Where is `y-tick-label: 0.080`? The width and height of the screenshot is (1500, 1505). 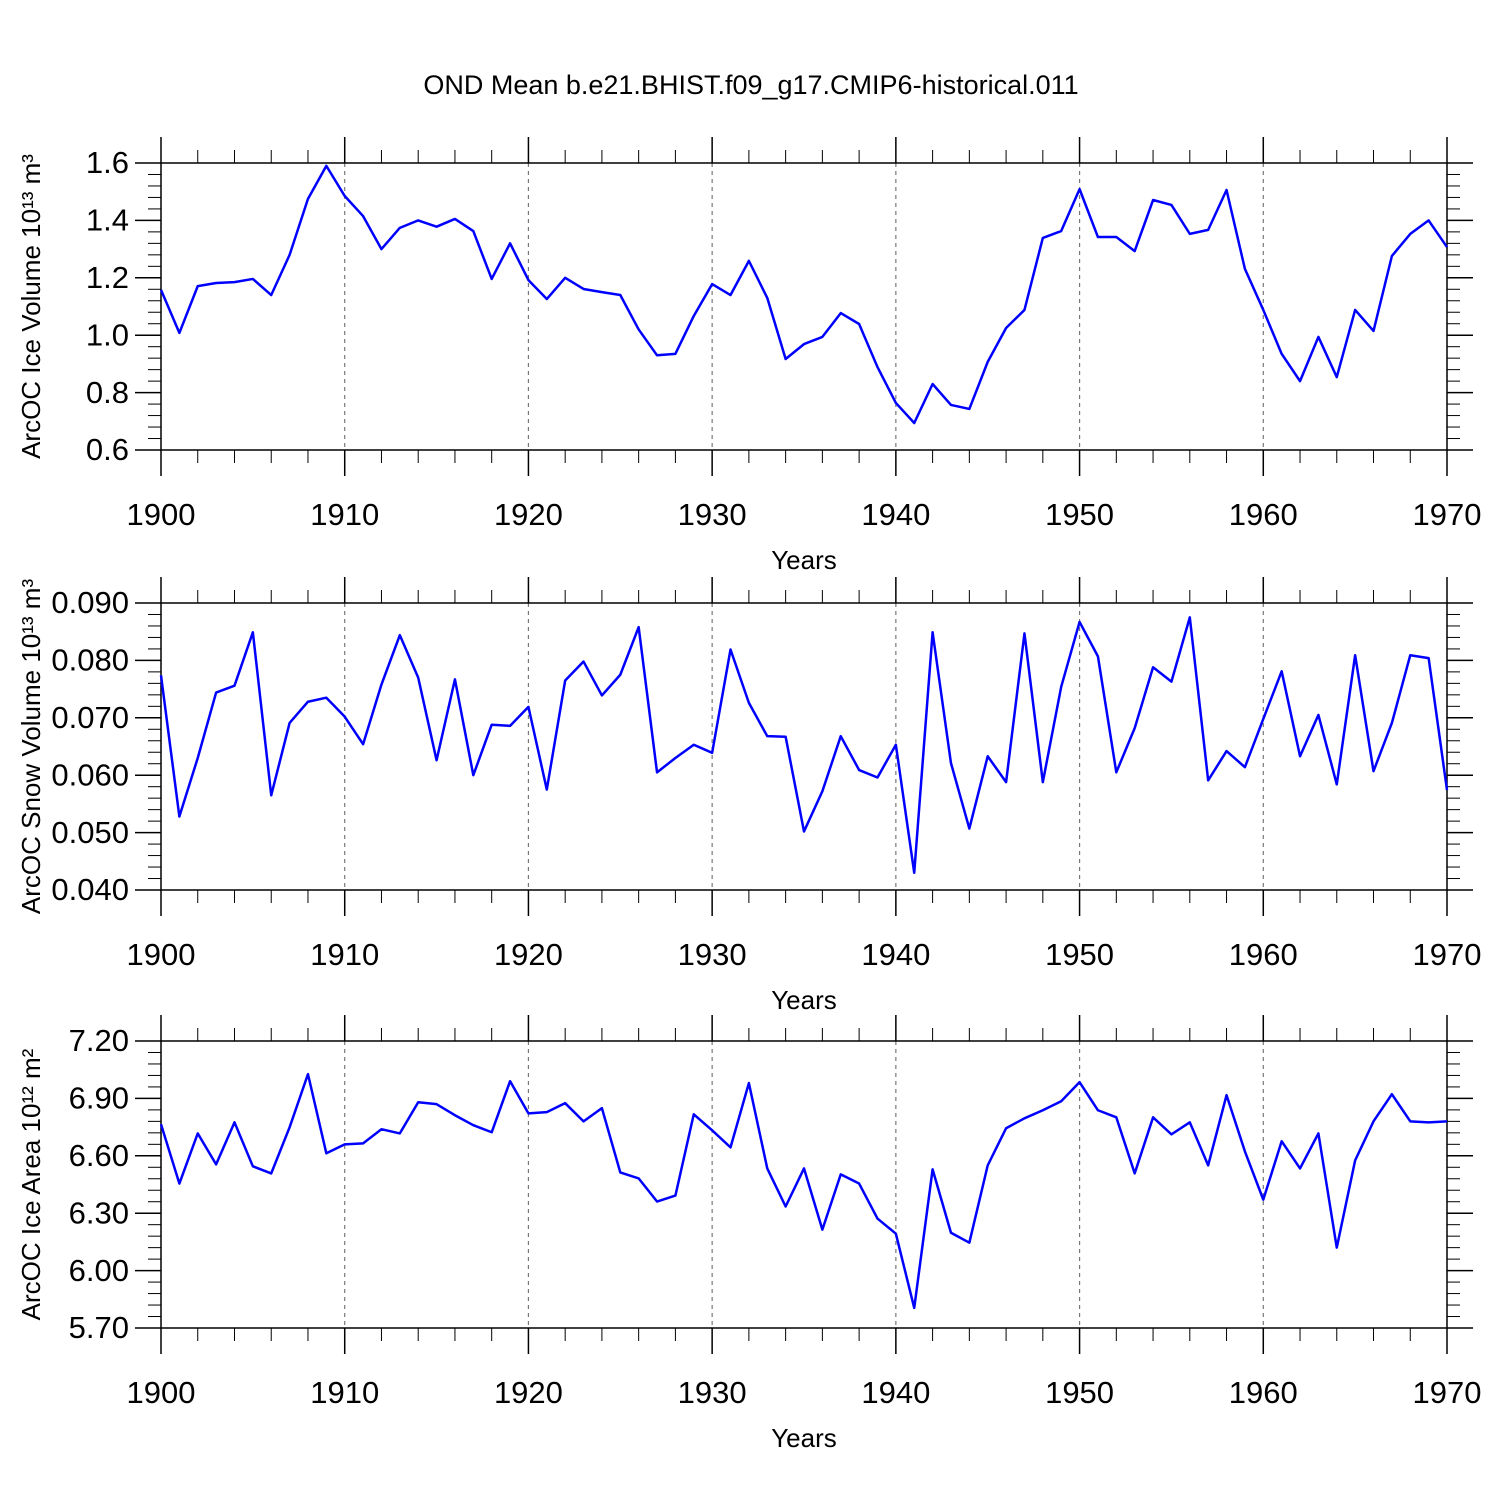
y-tick-label: 0.080 is located at coordinates (90, 660).